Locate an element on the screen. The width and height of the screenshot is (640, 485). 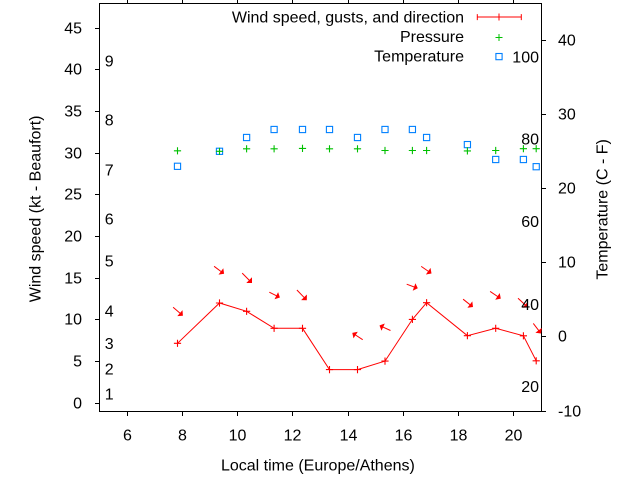
svg-text: Temperature (C - F) is located at coordinates (603, 209).